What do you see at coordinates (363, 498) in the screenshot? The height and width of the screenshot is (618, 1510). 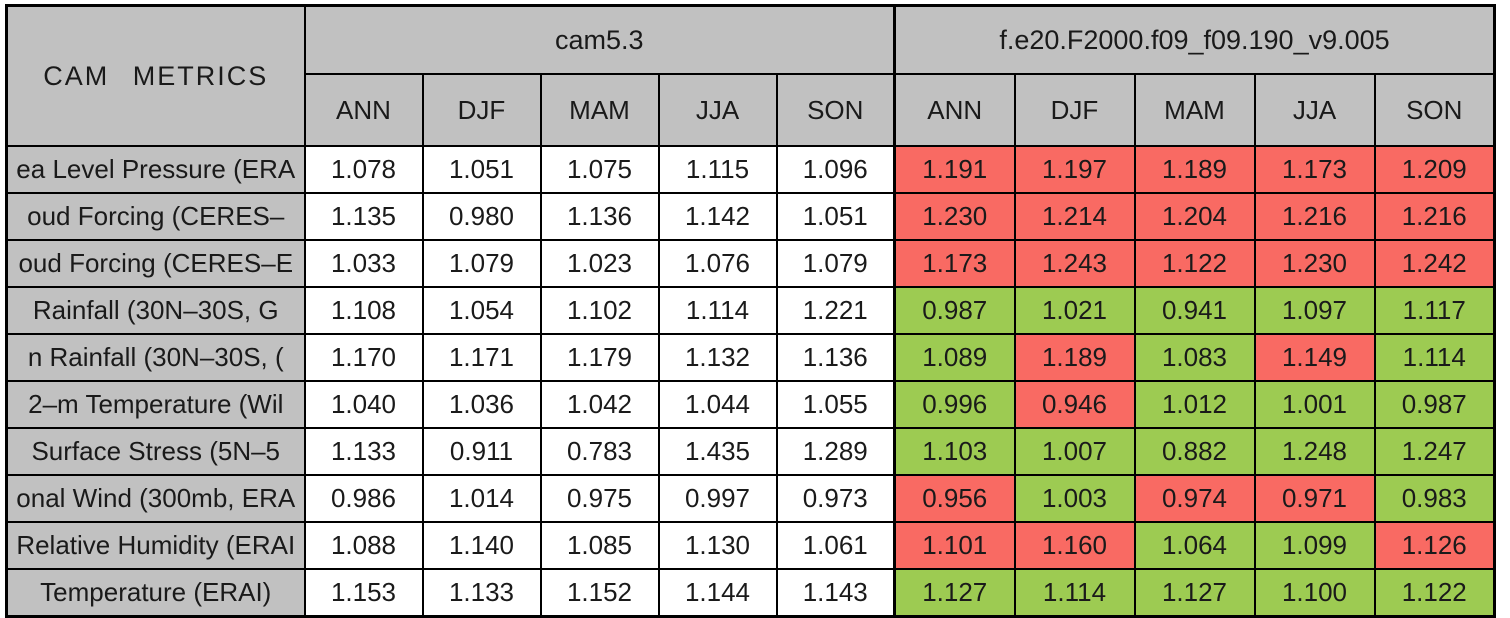 I see `baseline-value-cell: 0.986` at bounding box center [363, 498].